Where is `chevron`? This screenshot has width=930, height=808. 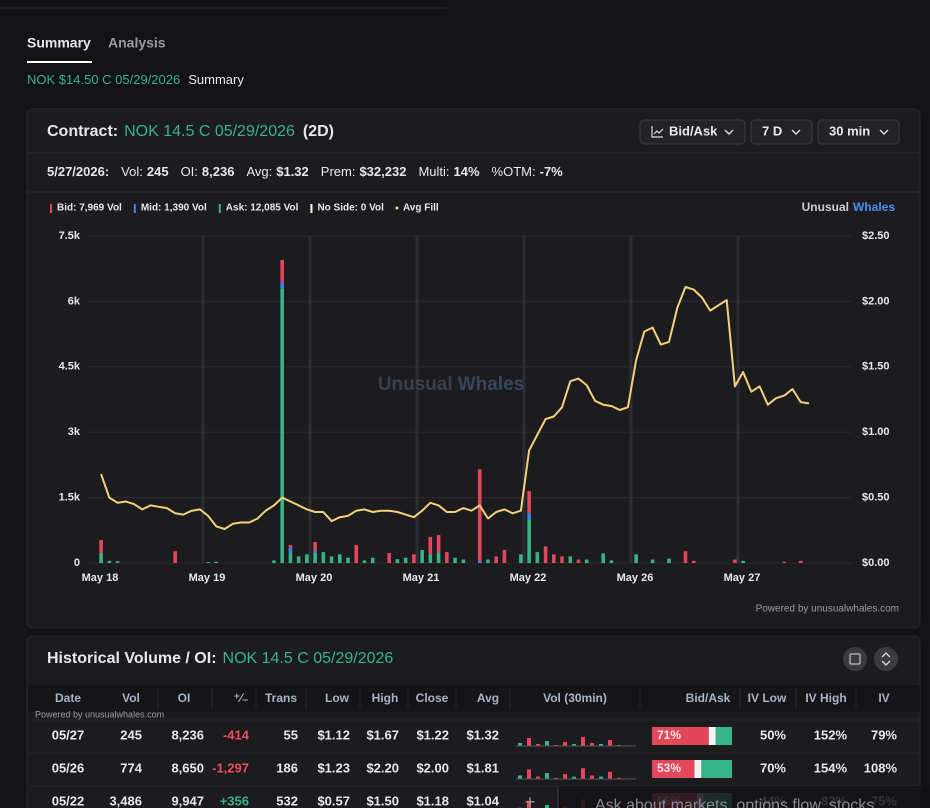
chevron is located at coordinates (884, 132).